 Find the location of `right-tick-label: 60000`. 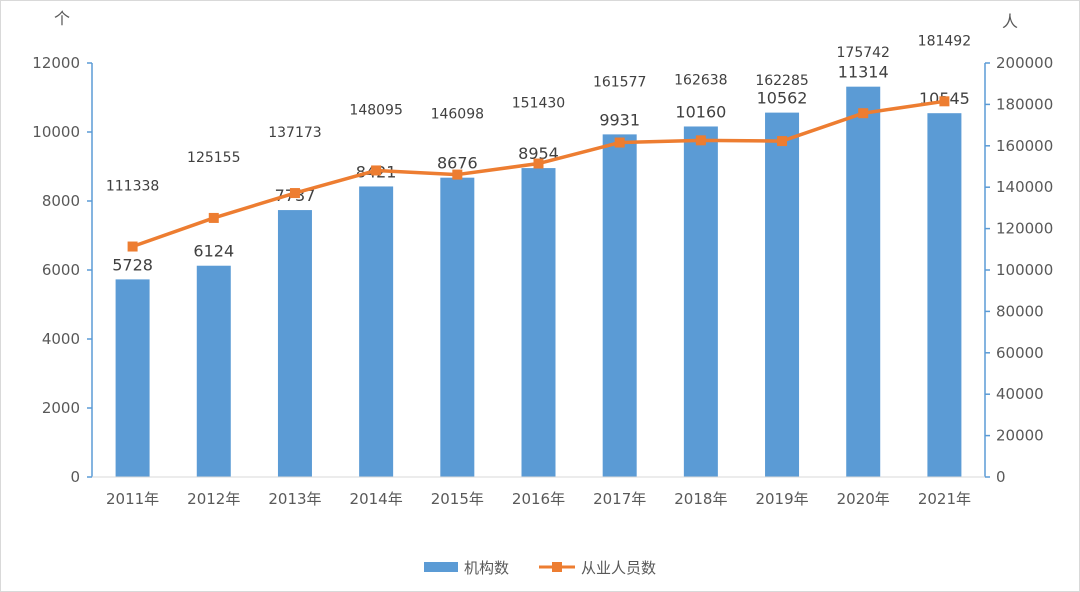

right-tick-label: 60000 is located at coordinates (1020, 353).